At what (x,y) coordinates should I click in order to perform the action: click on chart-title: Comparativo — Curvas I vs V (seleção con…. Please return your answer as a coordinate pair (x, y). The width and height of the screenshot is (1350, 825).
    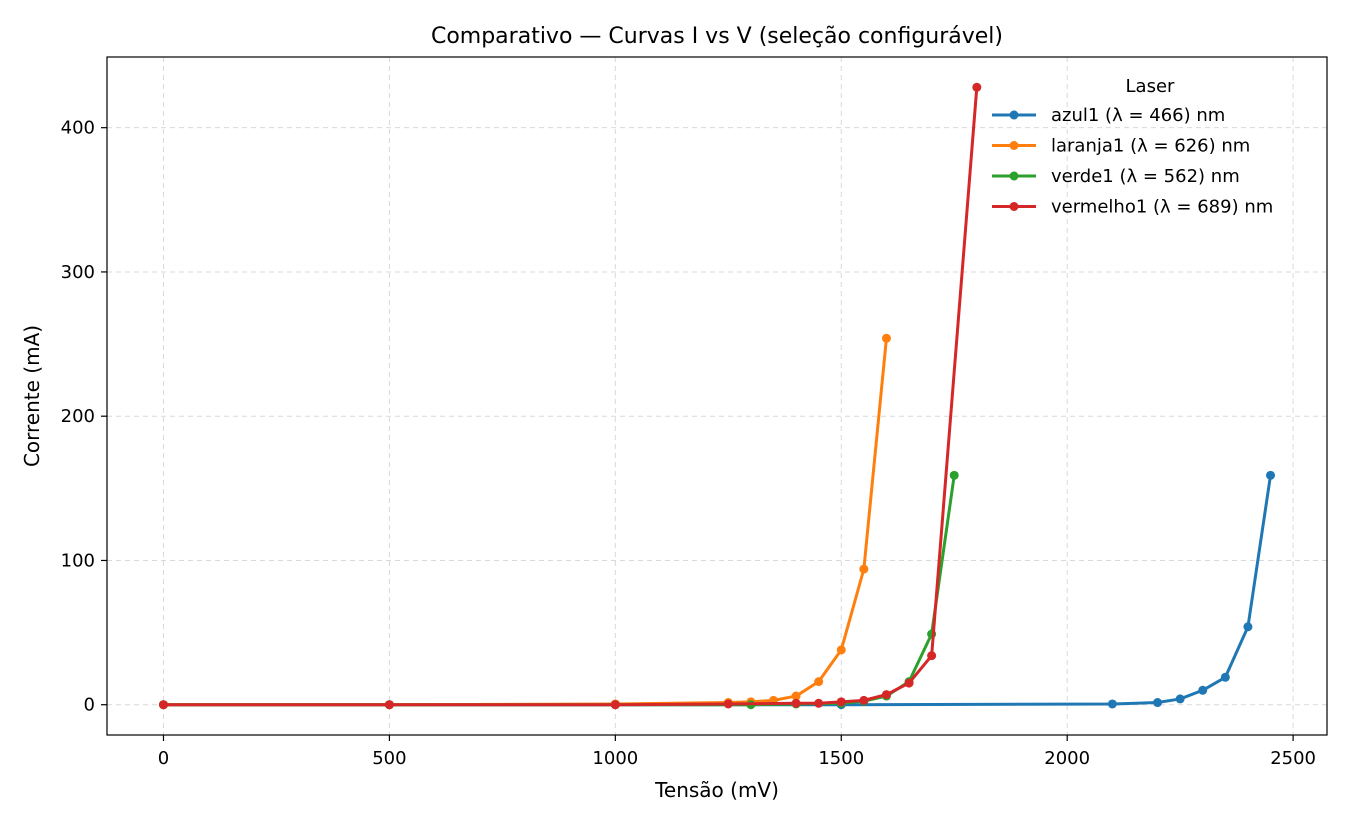
    Looking at the image, I should click on (717, 36).